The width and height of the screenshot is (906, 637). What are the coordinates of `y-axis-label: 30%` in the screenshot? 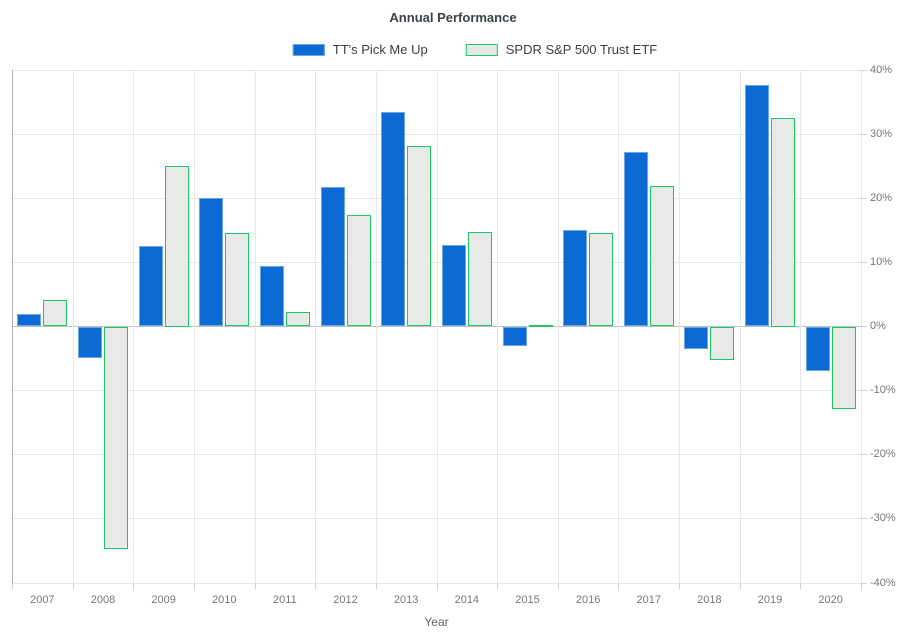 It's located at (881, 133).